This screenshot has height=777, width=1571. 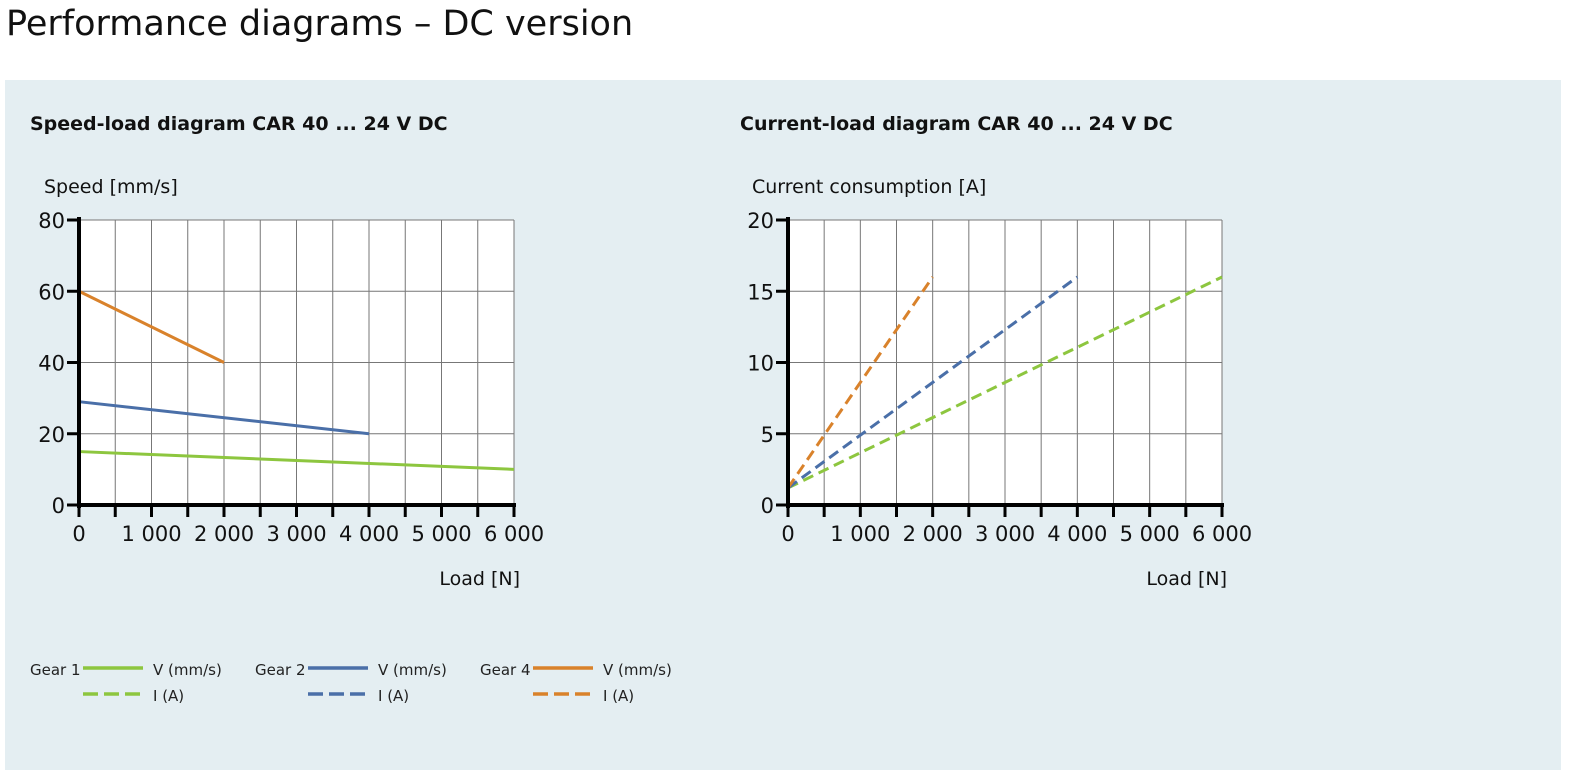 What do you see at coordinates (51, 221) in the screenshot?
I see `y-tick-label: 80` at bounding box center [51, 221].